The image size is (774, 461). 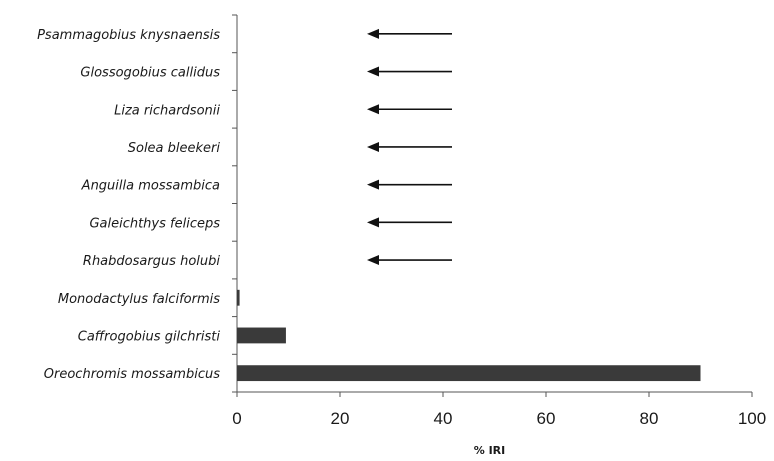 I want to click on x-tick-label: 80, so click(x=649, y=418).